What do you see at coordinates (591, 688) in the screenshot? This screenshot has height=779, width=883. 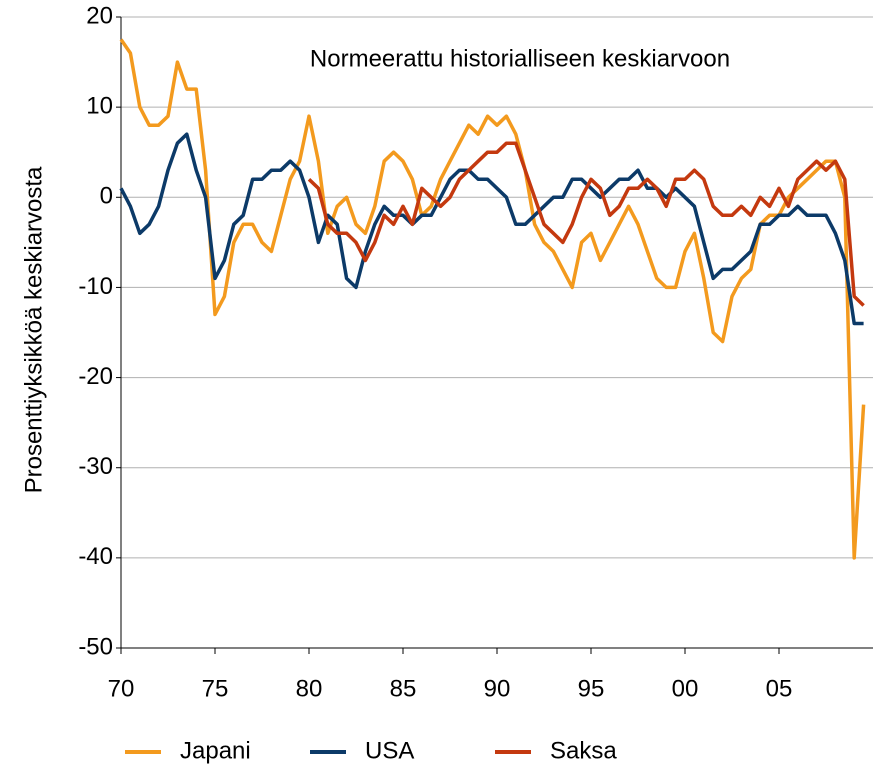 I see `x-tick-label: 95` at bounding box center [591, 688].